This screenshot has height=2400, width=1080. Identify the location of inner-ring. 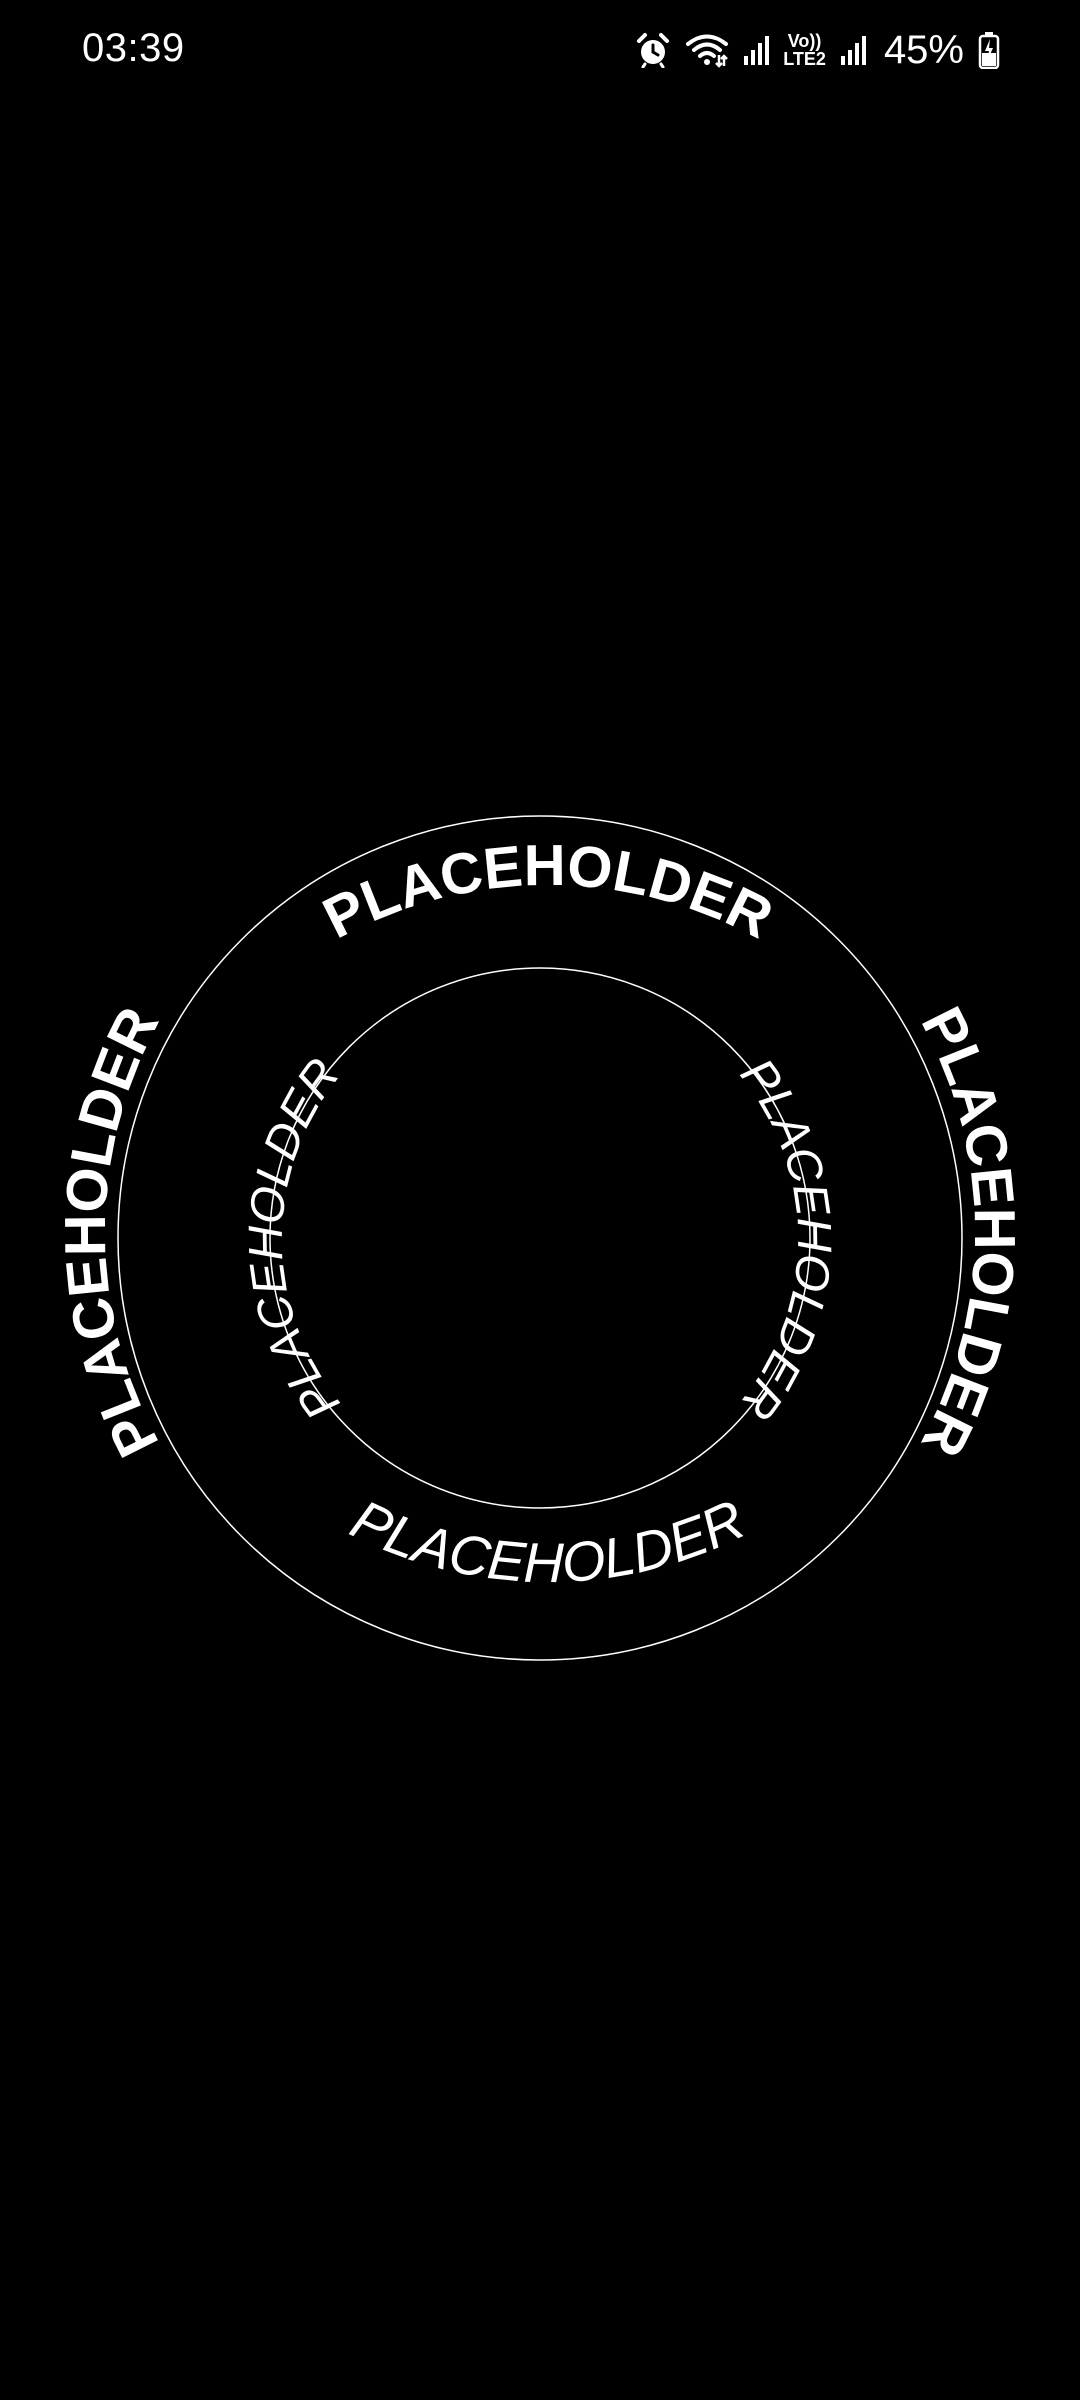
(540, 1238).